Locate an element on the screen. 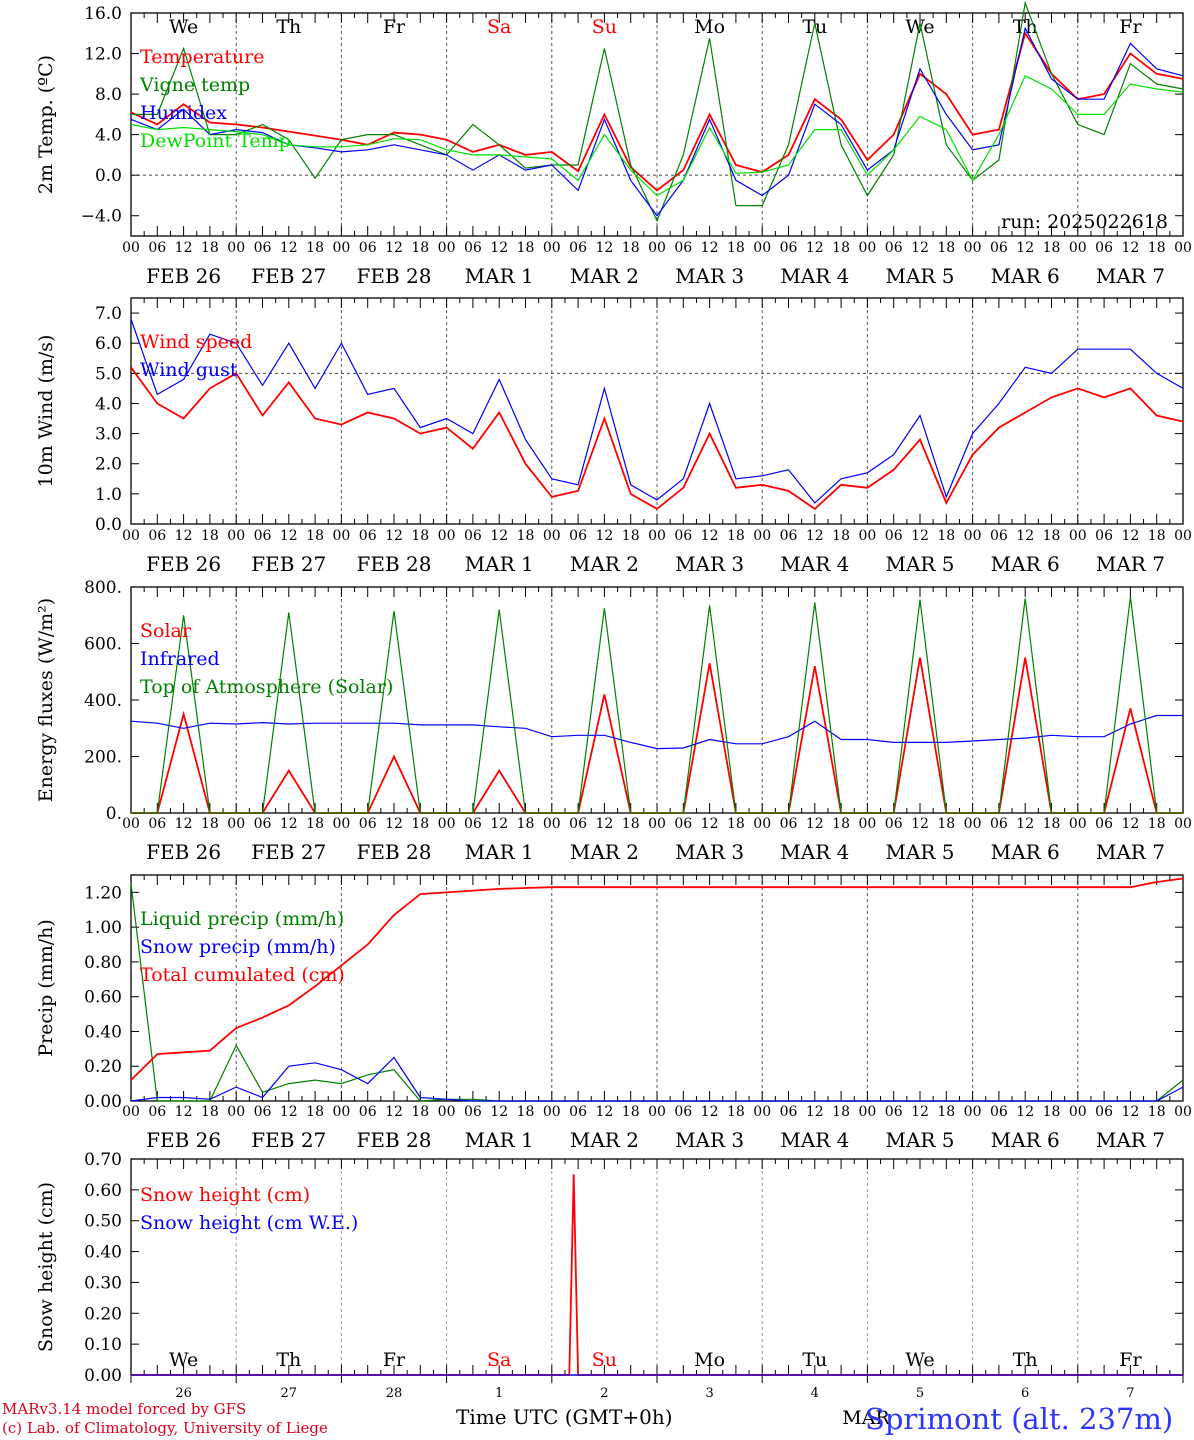  y-tick-label: 200. is located at coordinates (103, 758).